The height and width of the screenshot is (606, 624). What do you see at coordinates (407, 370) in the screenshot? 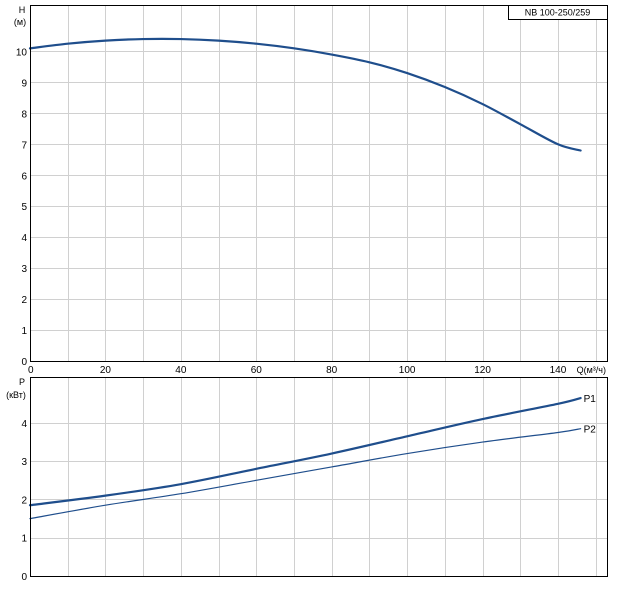
I see `x-tick-label: 100` at bounding box center [407, 370].